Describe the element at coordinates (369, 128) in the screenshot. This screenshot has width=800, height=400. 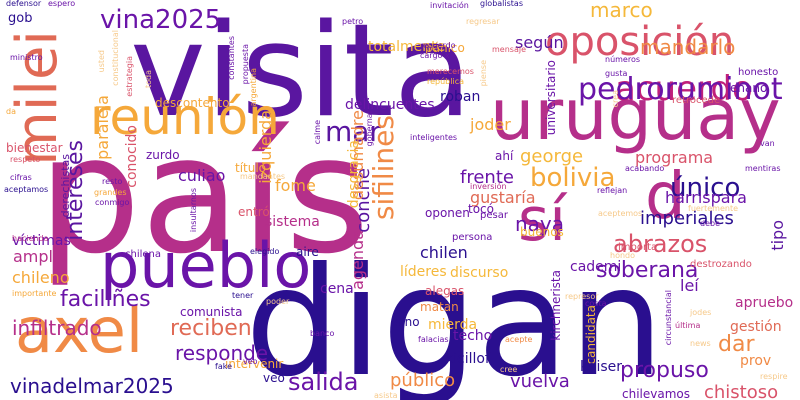
I see `word-gobernar: gobernar` at that location.